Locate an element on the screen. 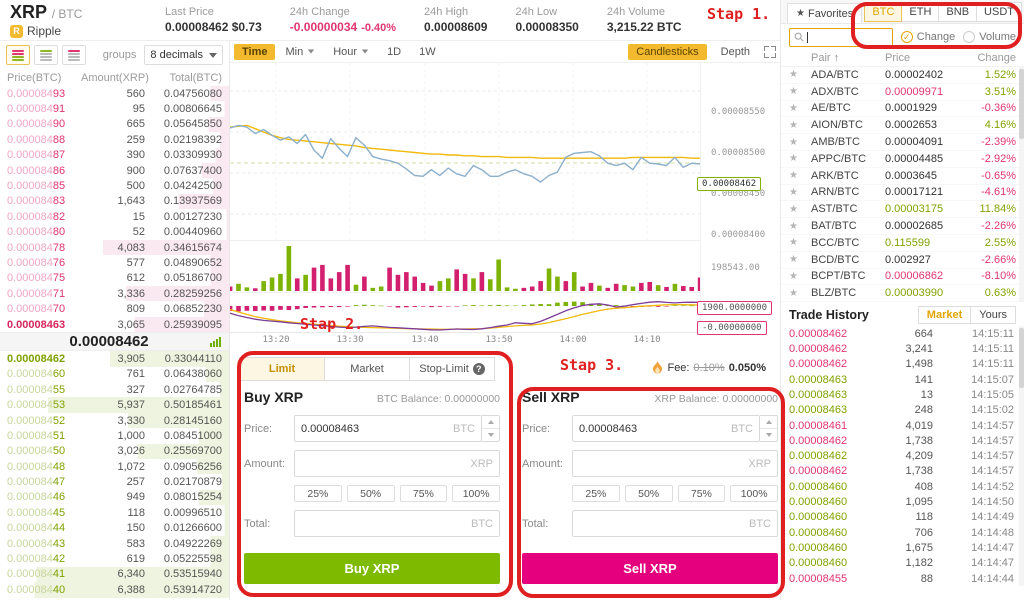  search-input is located at coordinates (841, 37).